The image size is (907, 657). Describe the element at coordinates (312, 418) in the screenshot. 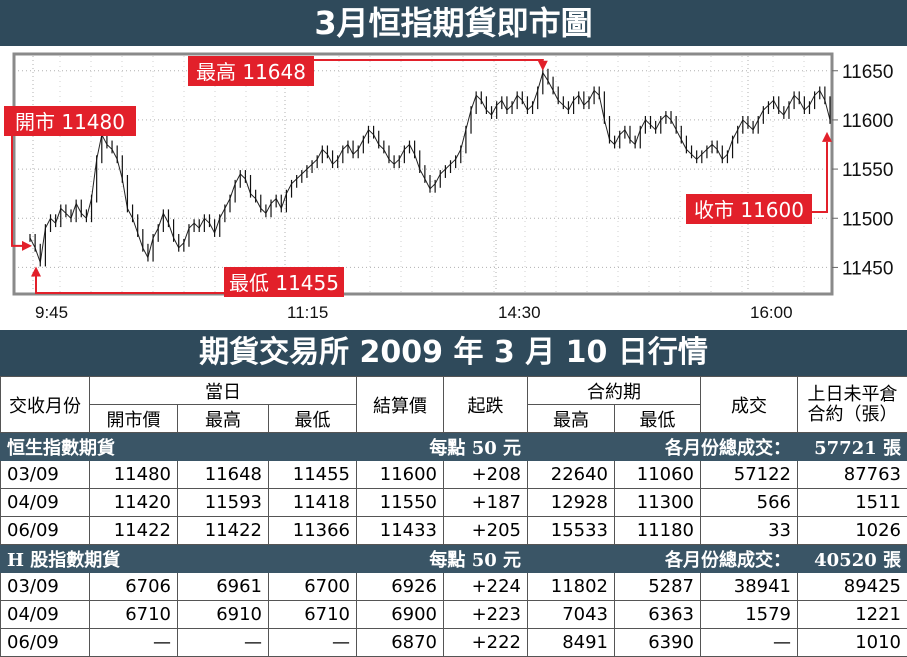

I see `header-low: 最低` at that location.